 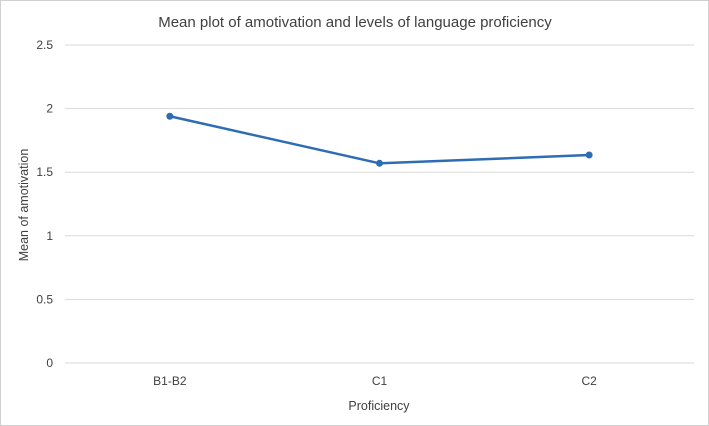 I want to click on x-tick-label: C1, so click(x=380, y=381).